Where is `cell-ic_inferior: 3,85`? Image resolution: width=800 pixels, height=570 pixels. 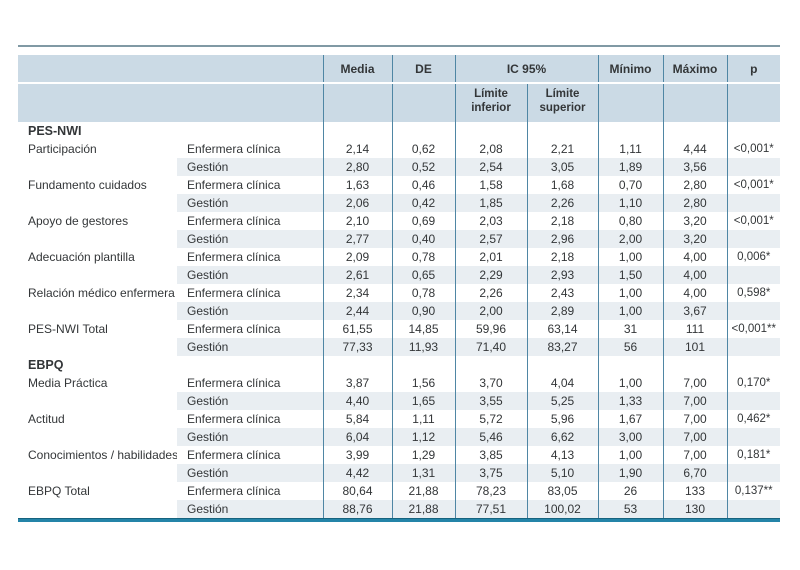 cell-ic_inferior: 3,85 is located at coordinates (490, 455).